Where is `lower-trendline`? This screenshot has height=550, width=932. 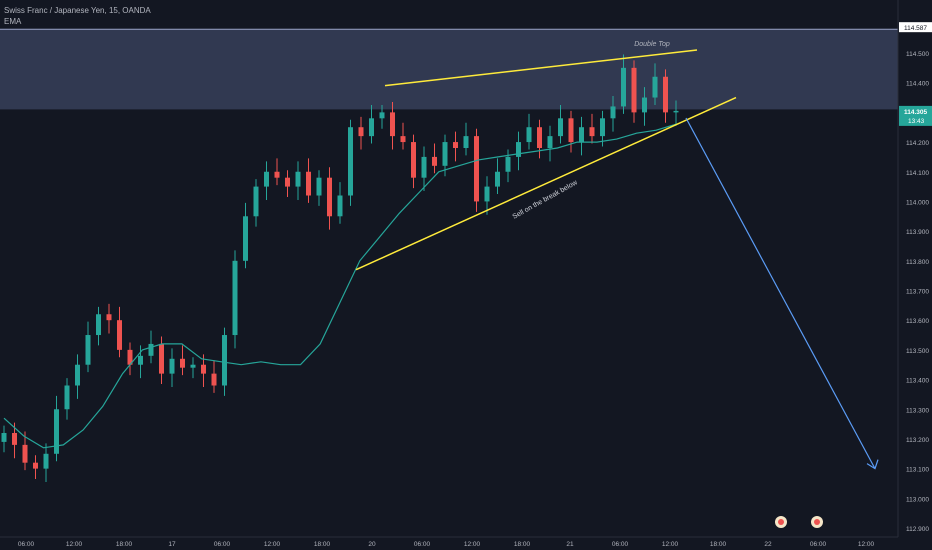 lower-trendline is located at coordinates (546, 183).